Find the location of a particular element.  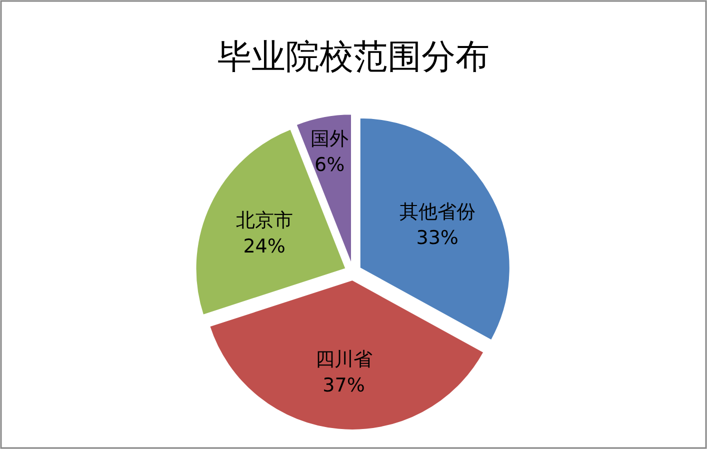

slice-label: 国外 is located at coordinates (329, 139).